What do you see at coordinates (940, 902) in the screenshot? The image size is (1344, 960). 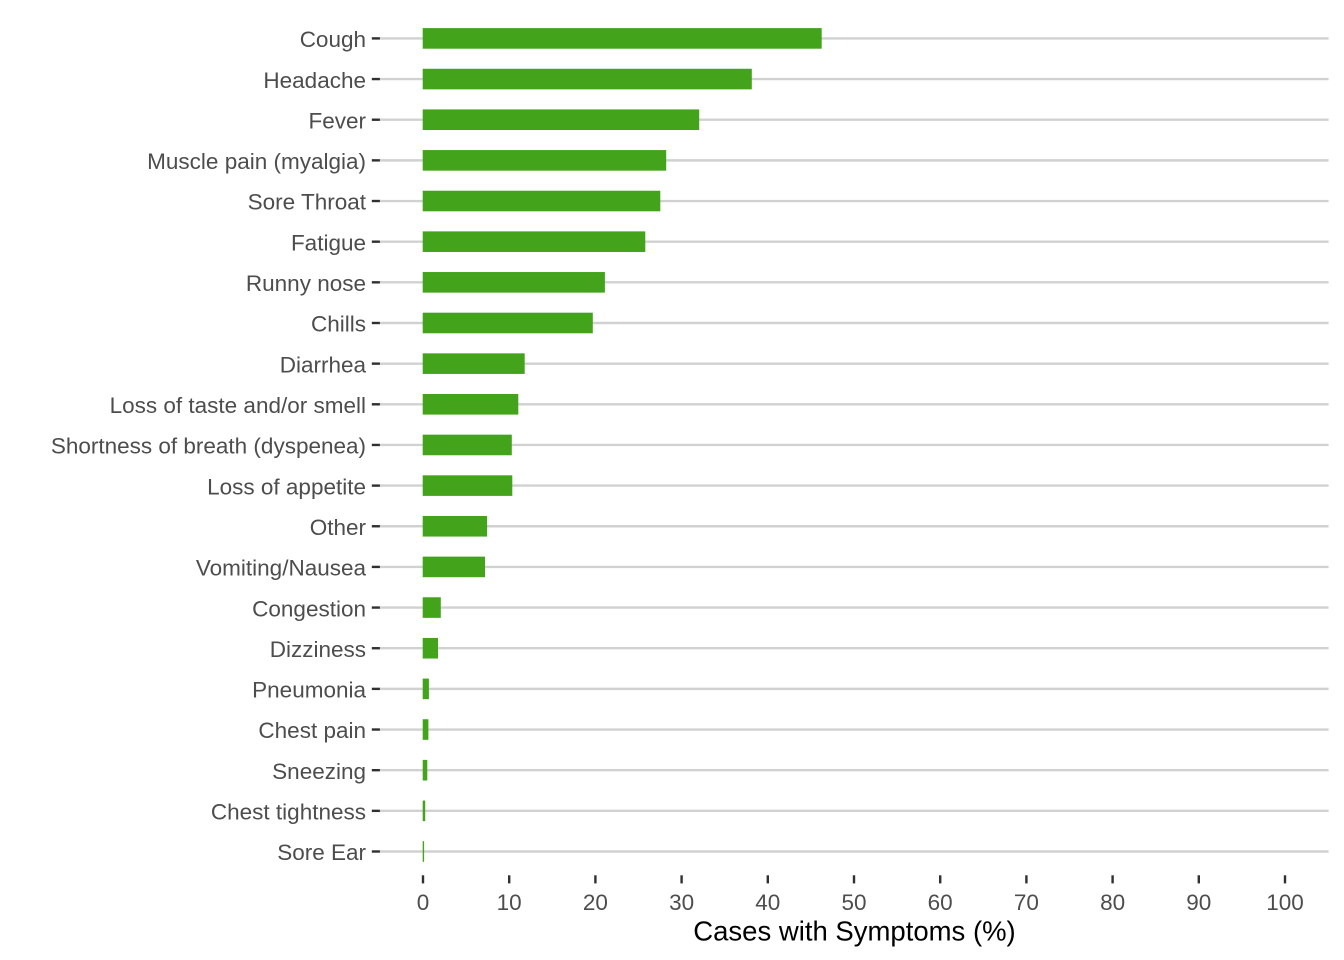 I see `svg-text: 60` at bounding box center [940, 902].